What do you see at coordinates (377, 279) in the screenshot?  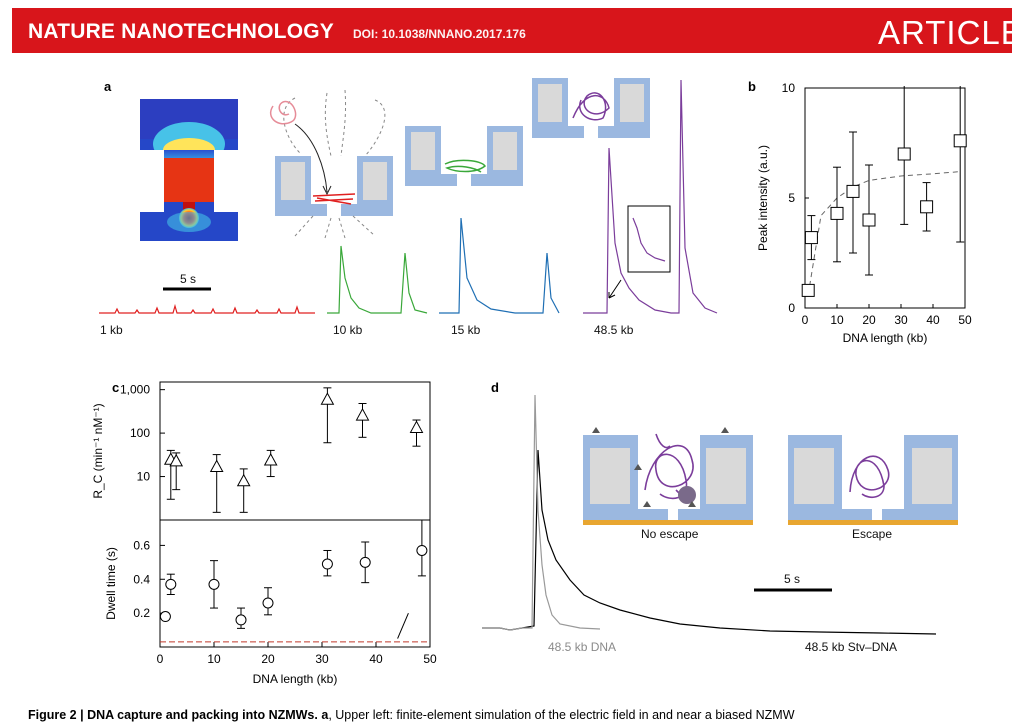 I see `trace-10kb` at bounding box center [377, 279].